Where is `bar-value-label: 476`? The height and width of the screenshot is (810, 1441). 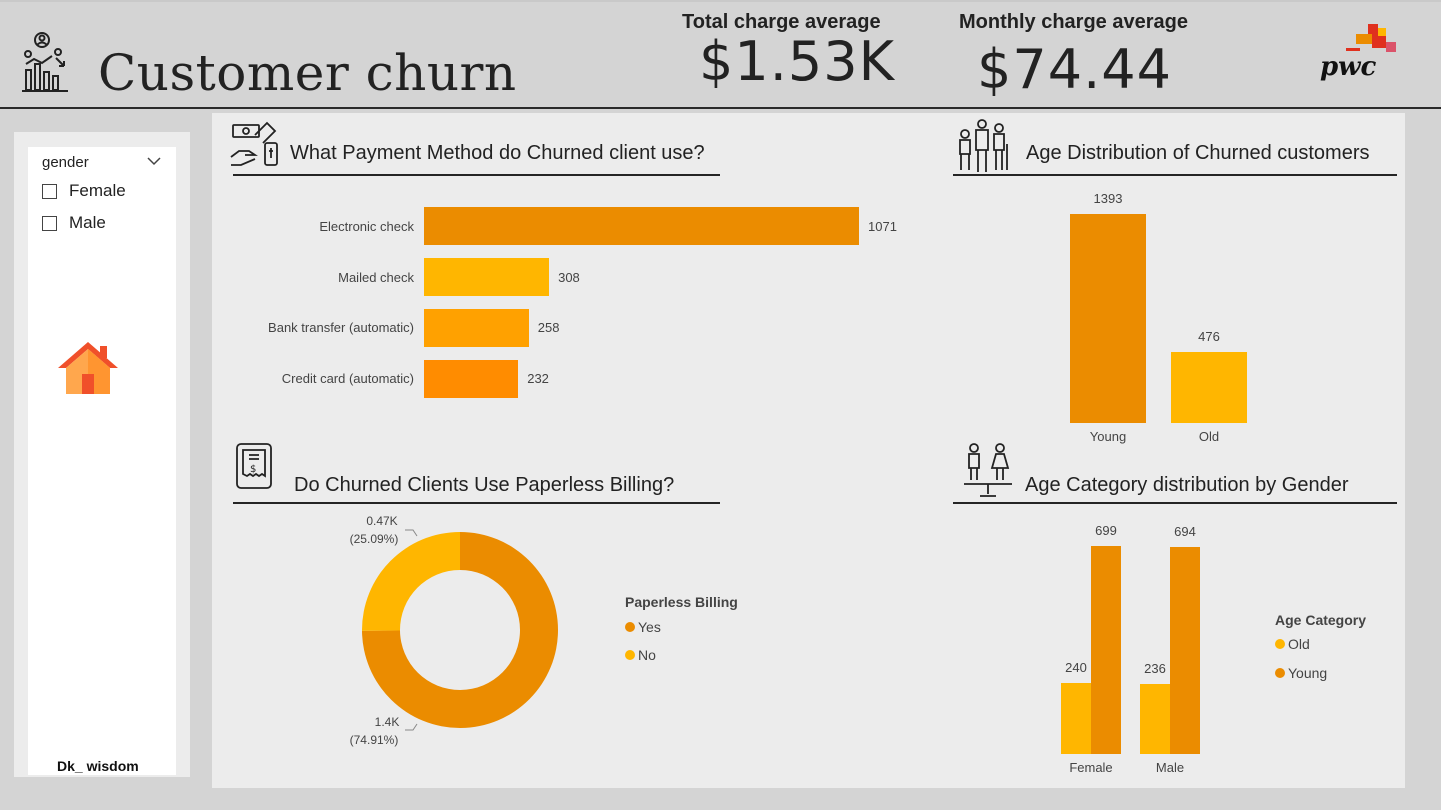 bar-value-label: 476 is located at coordinates (1209, 336).